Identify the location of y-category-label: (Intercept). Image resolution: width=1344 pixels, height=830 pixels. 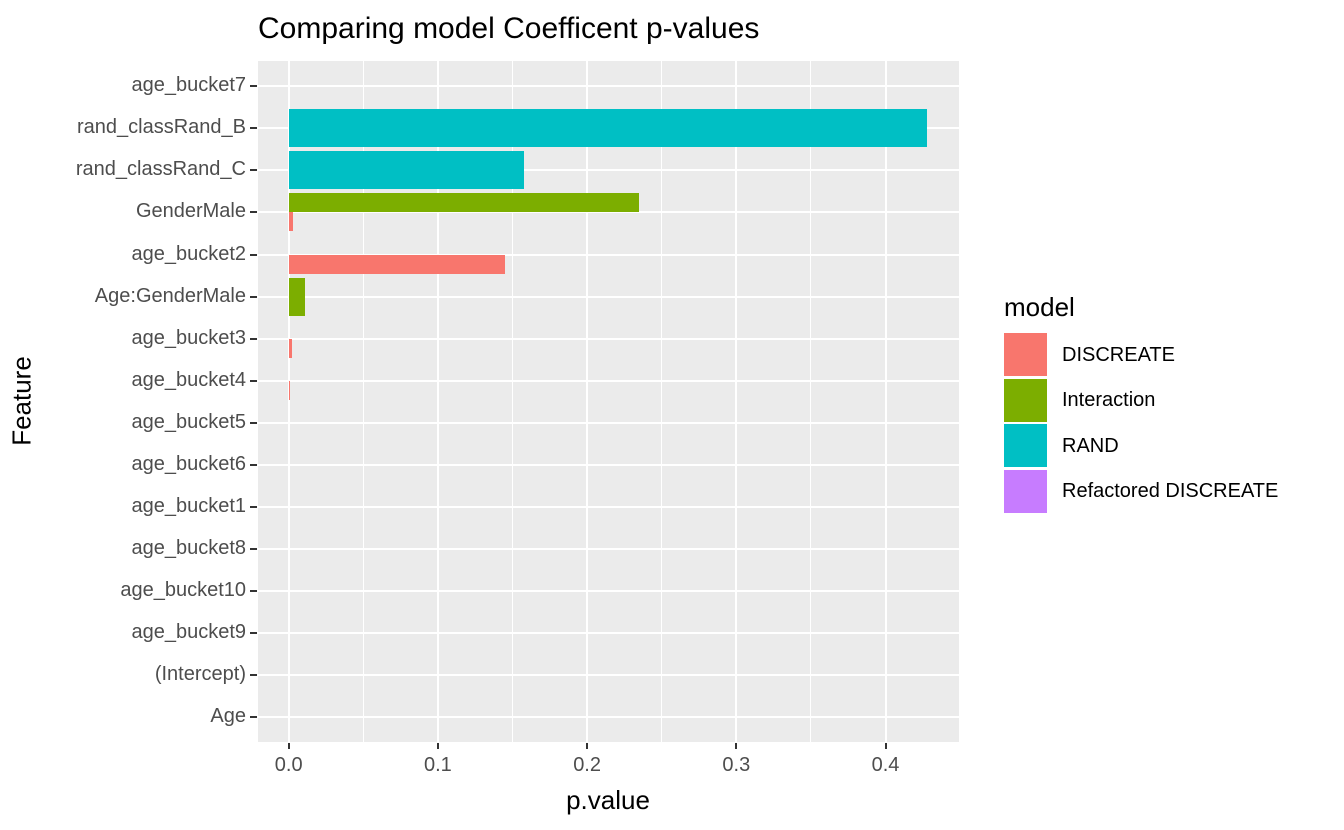
(200, 674).